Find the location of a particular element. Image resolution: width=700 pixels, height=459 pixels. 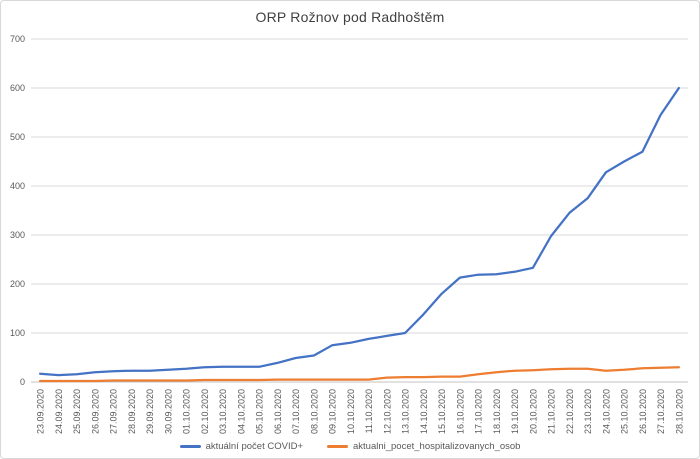

y-tick-label: 0 is located at coordinates (22, 382).